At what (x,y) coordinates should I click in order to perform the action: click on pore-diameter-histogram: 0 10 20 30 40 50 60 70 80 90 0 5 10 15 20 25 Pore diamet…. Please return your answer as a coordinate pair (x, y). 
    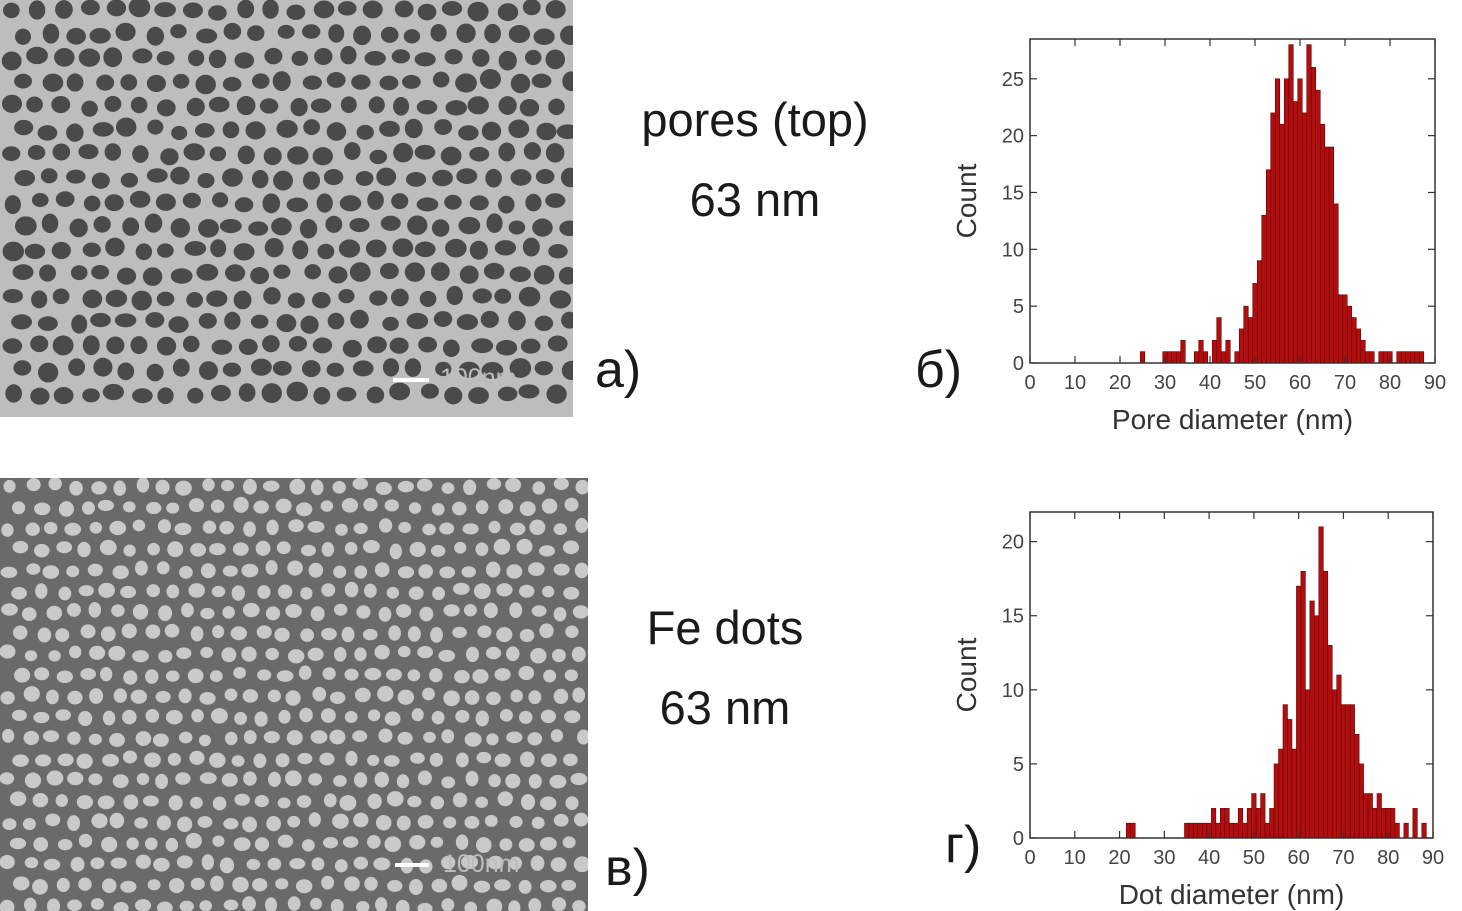
    Looking at the image, I should click on (1198, 236).